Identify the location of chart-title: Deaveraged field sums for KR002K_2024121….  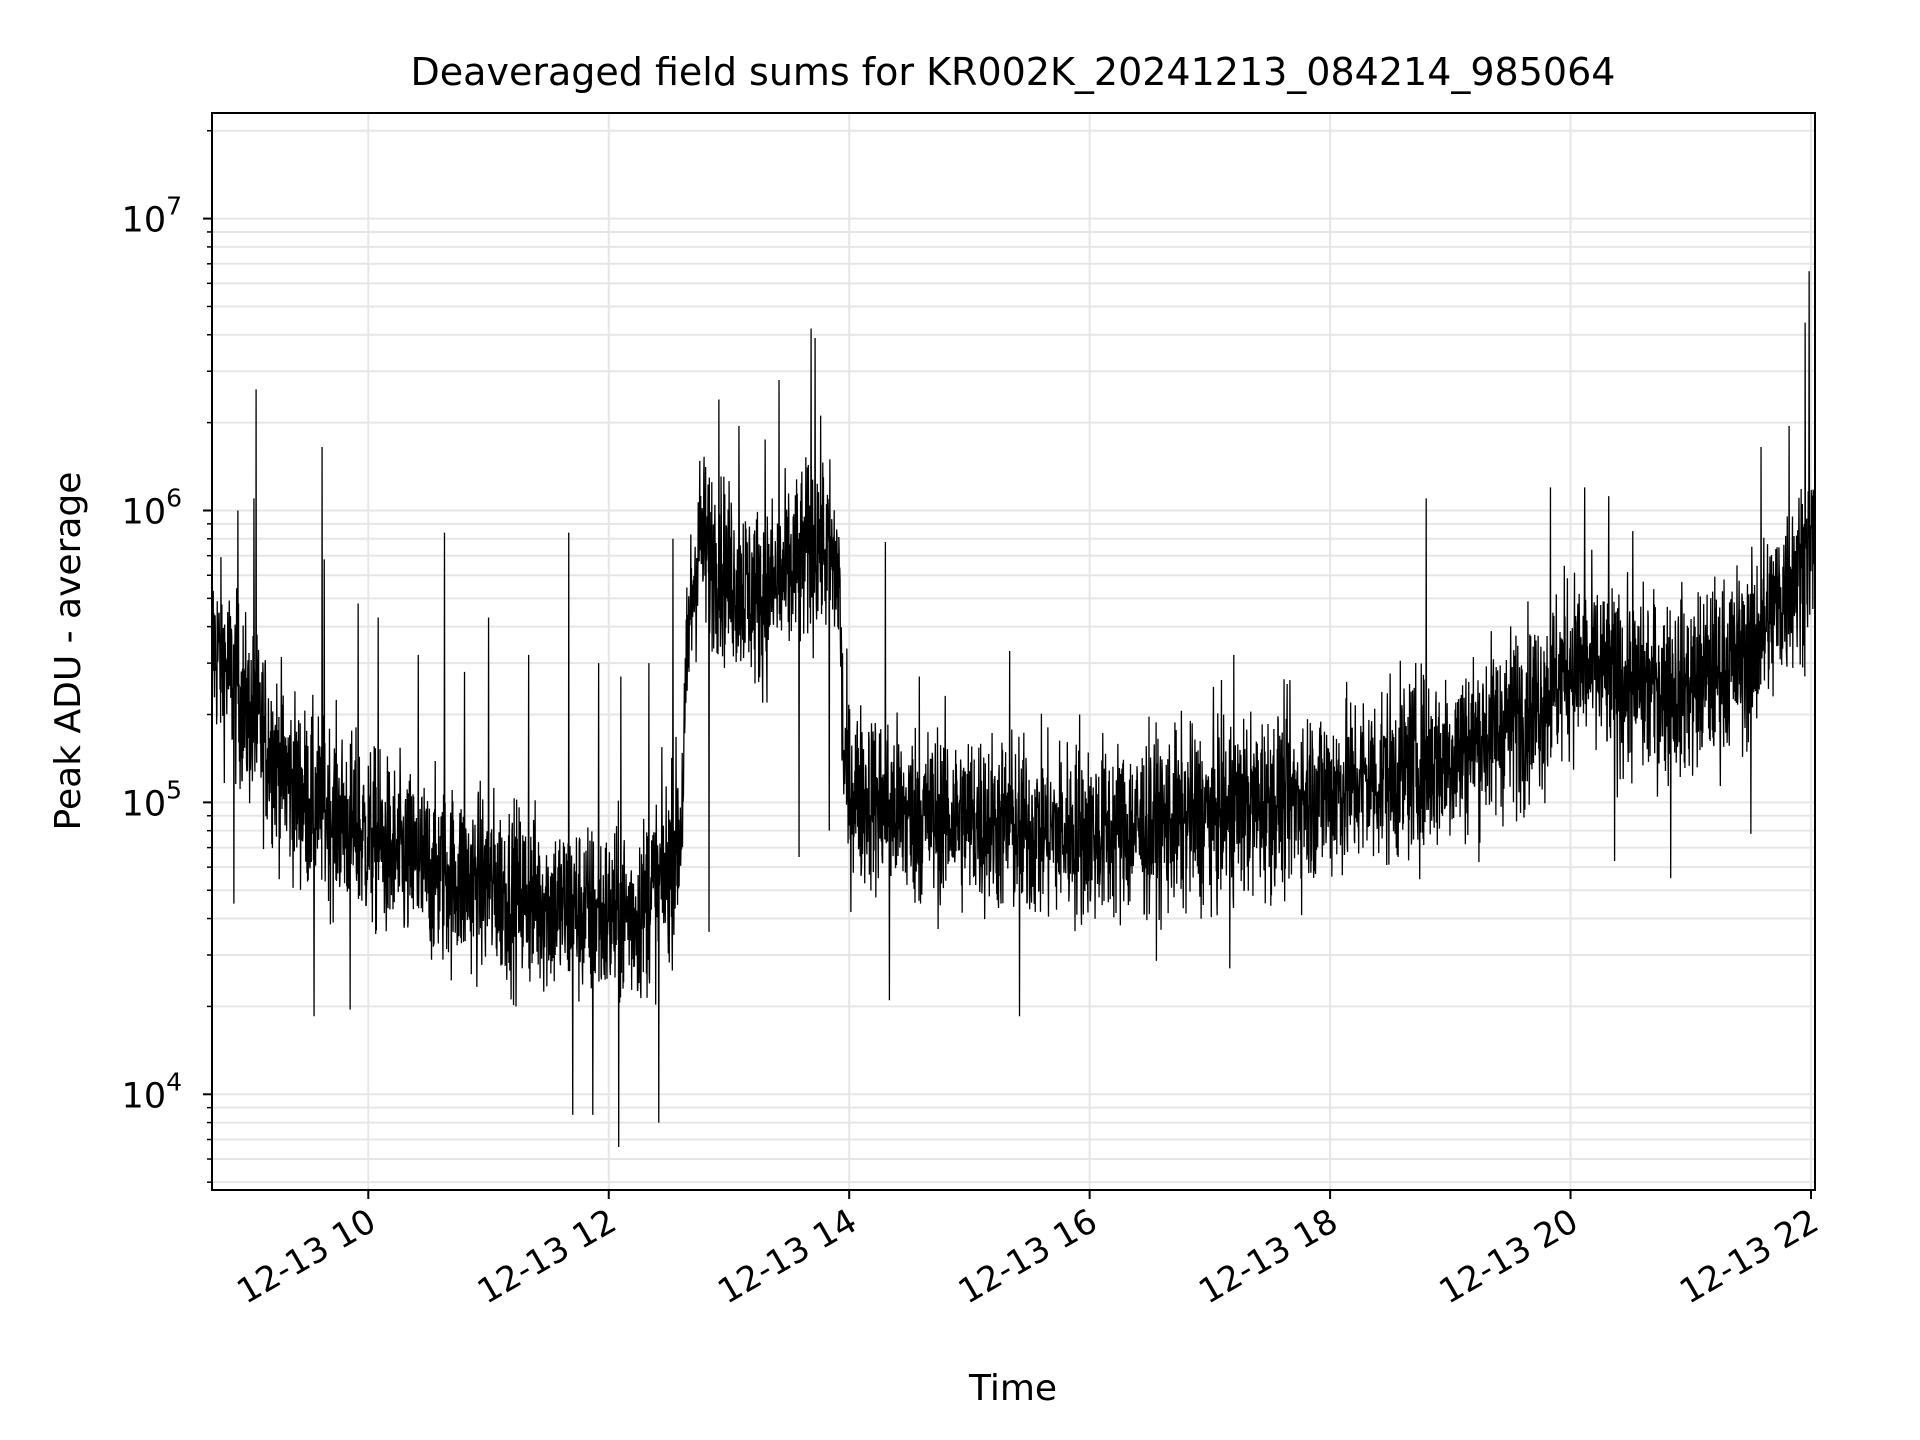
(1013, 72).